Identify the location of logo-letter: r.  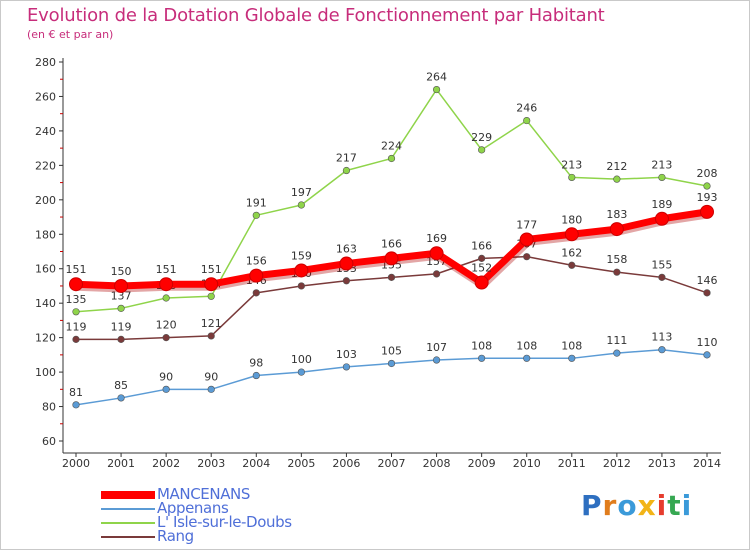
(610, 505).